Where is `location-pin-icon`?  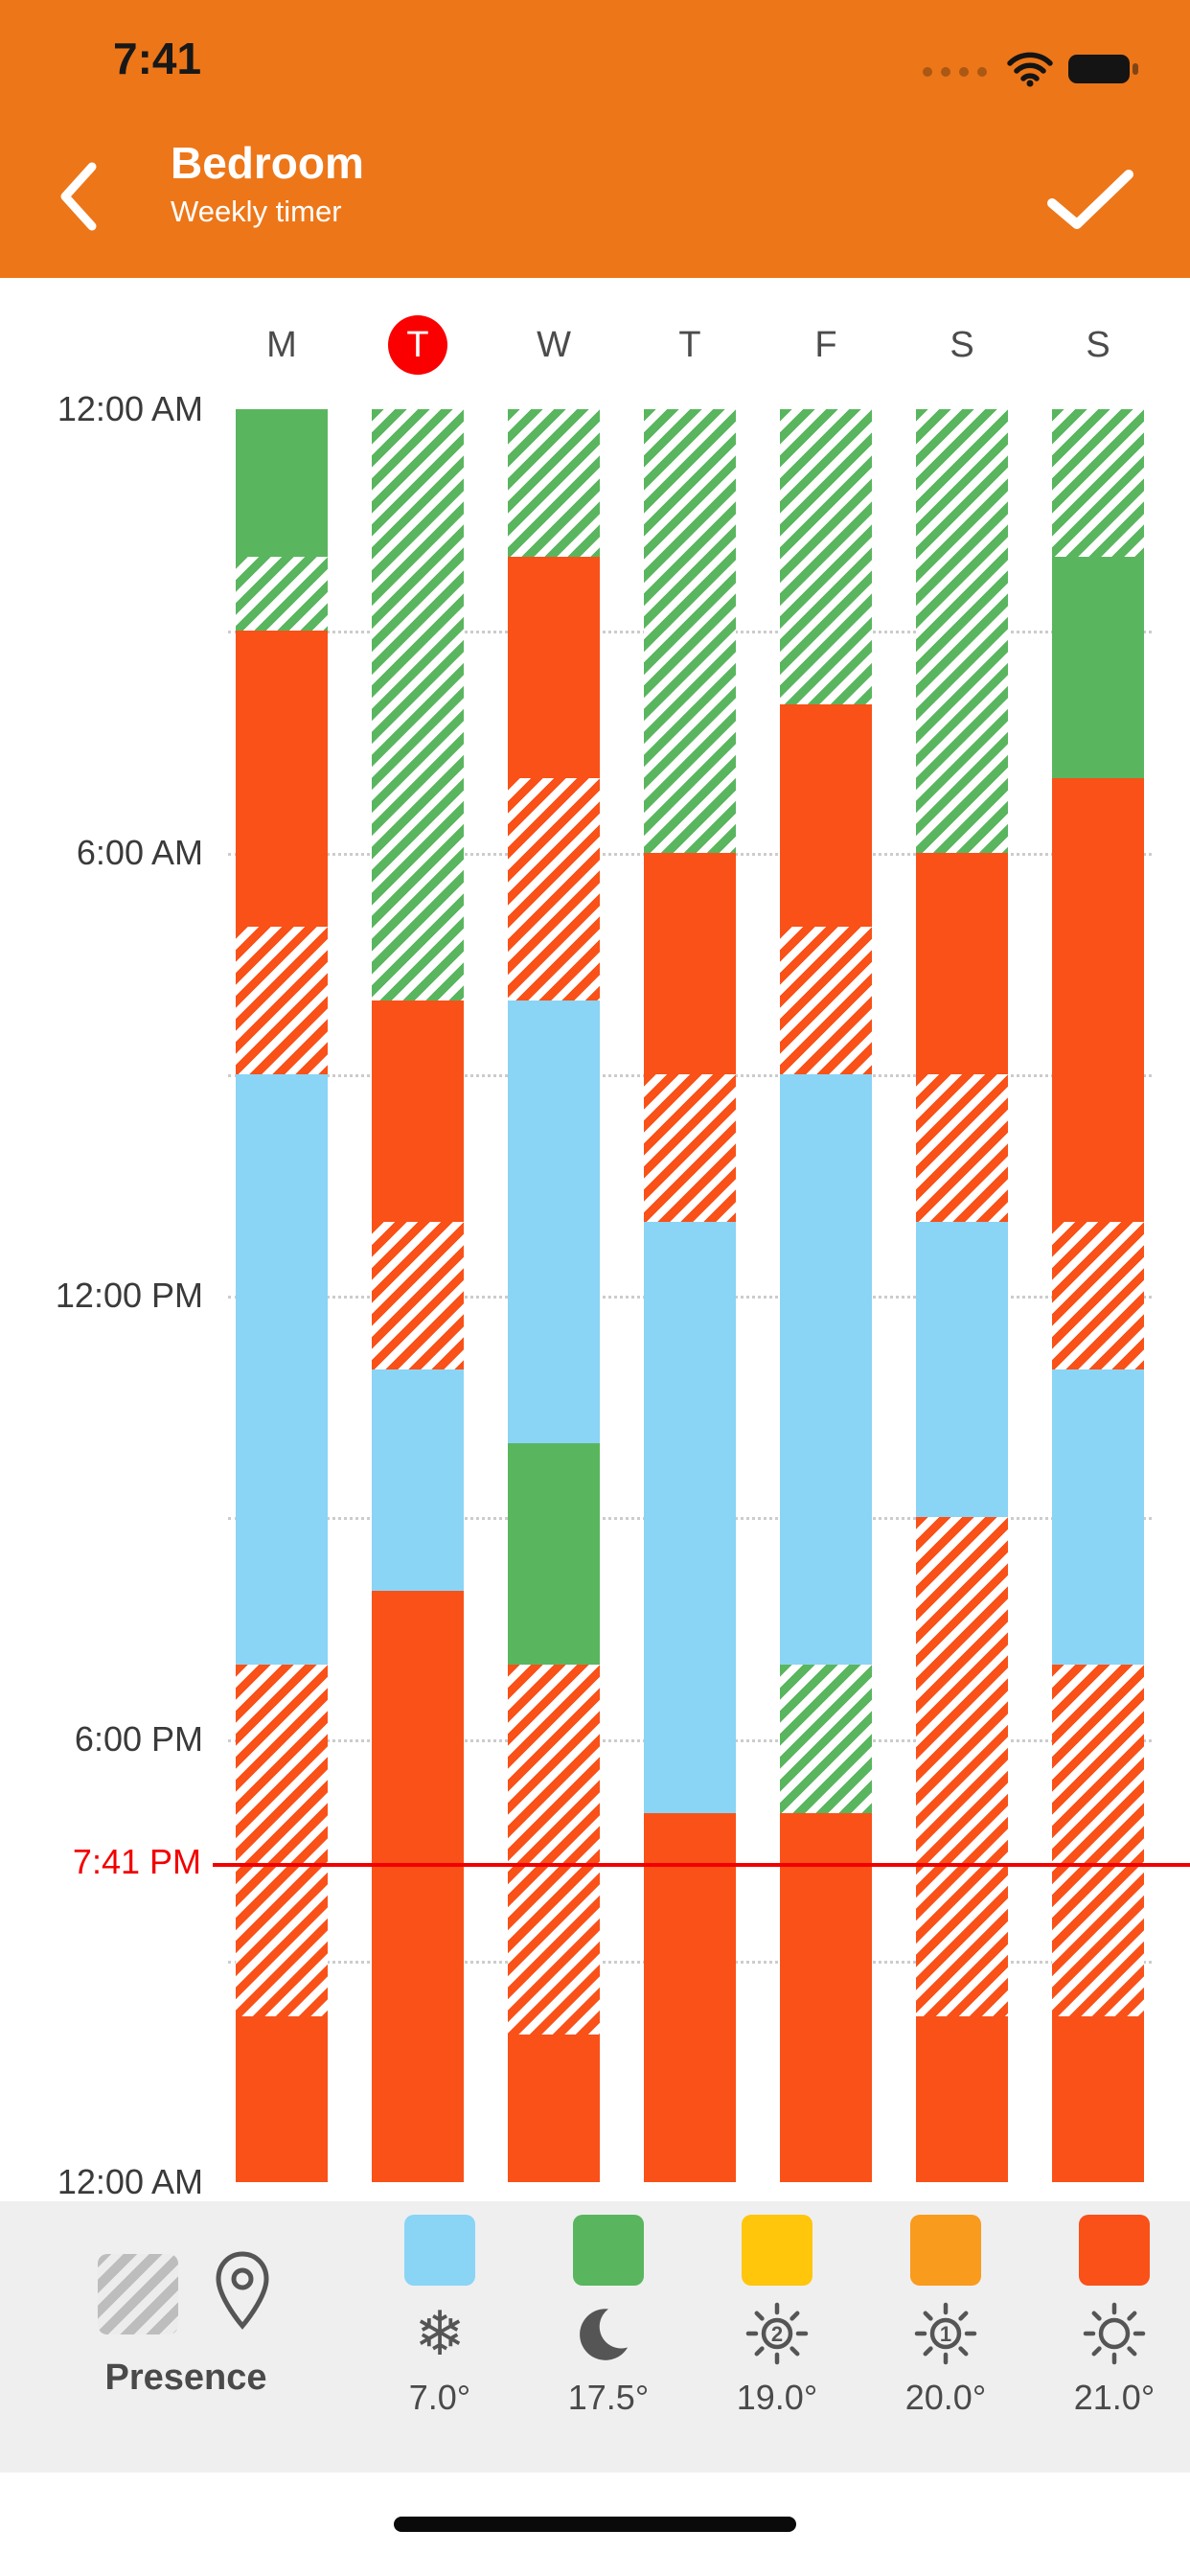
location-pin-icon is located at coordinates (243, 2294).